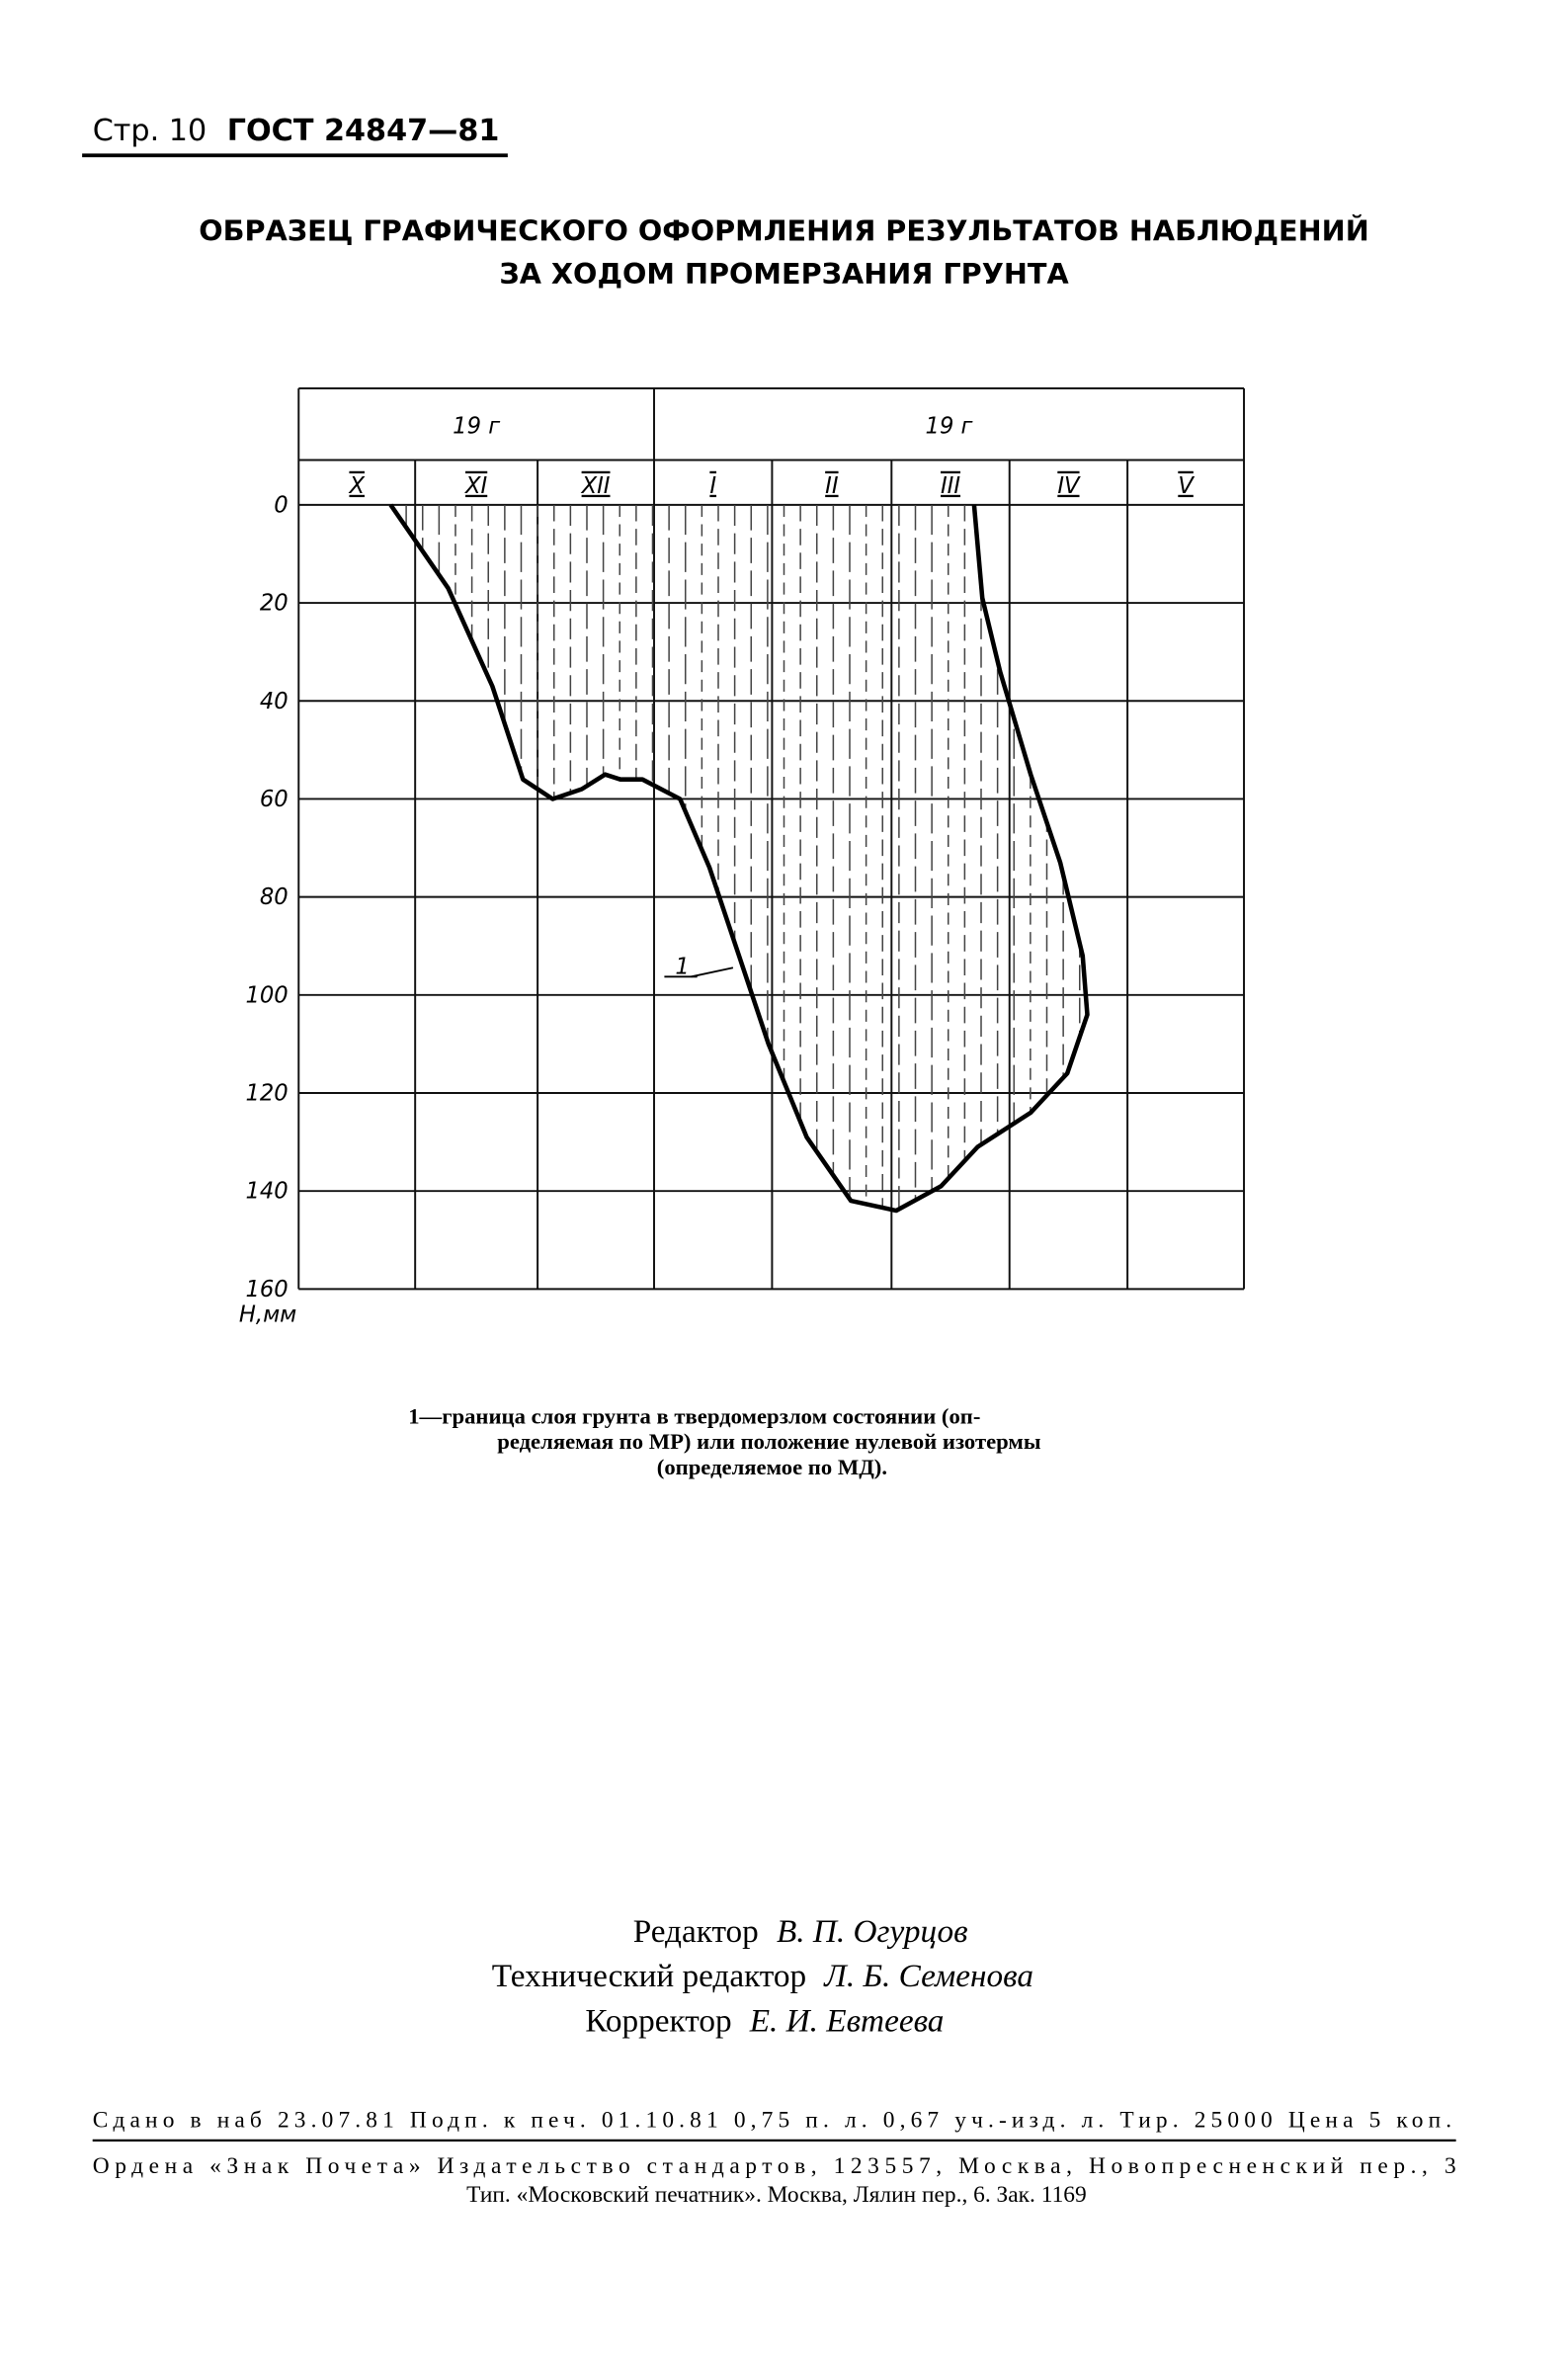 This screenshot has width=1568, height=2353. What do you see at coordinates (266, 995) in the screenshot?
I see `y-tick-label: 100` at bounding box center [266, 995].